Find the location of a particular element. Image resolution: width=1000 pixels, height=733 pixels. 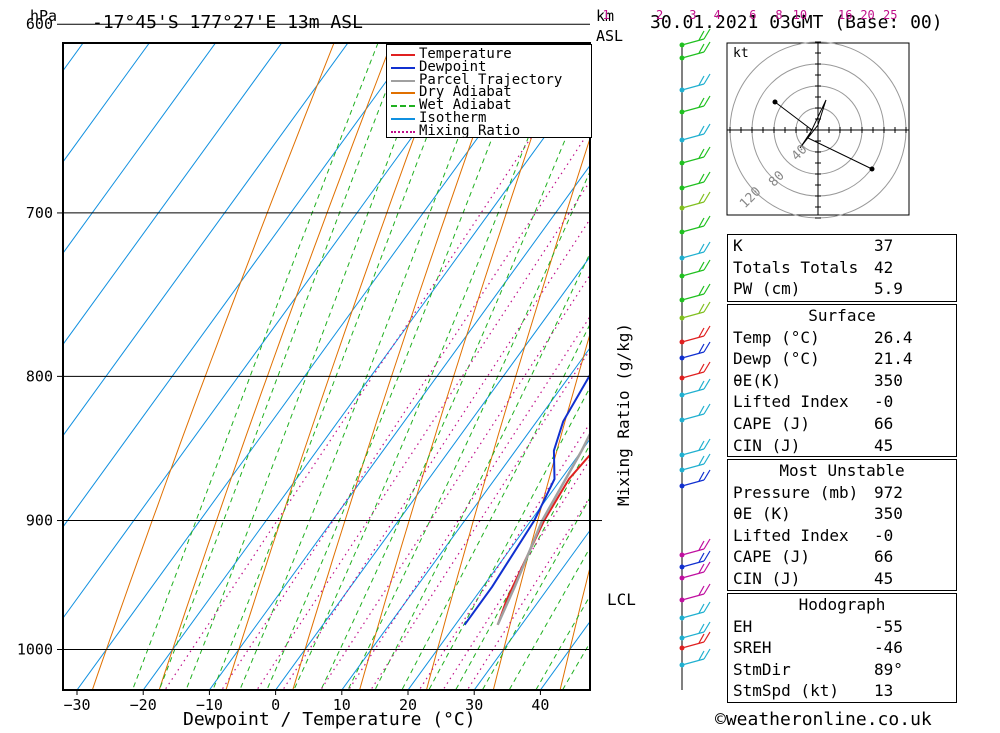

index-label: Temp (°C) is located at coordinates (776, 337).